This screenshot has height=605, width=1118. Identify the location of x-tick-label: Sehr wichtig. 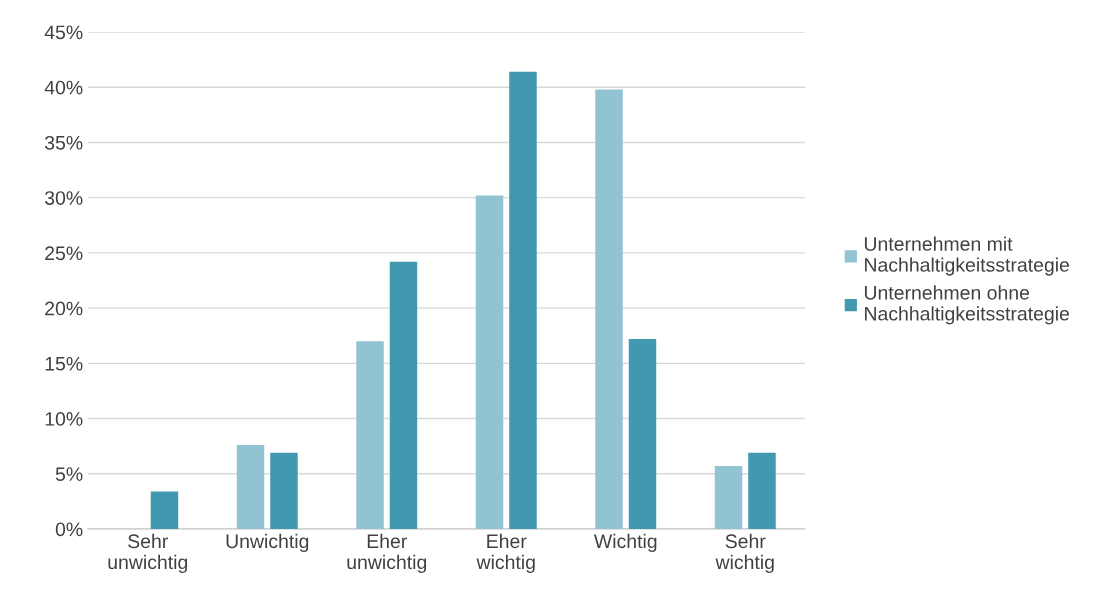
(744, 553).